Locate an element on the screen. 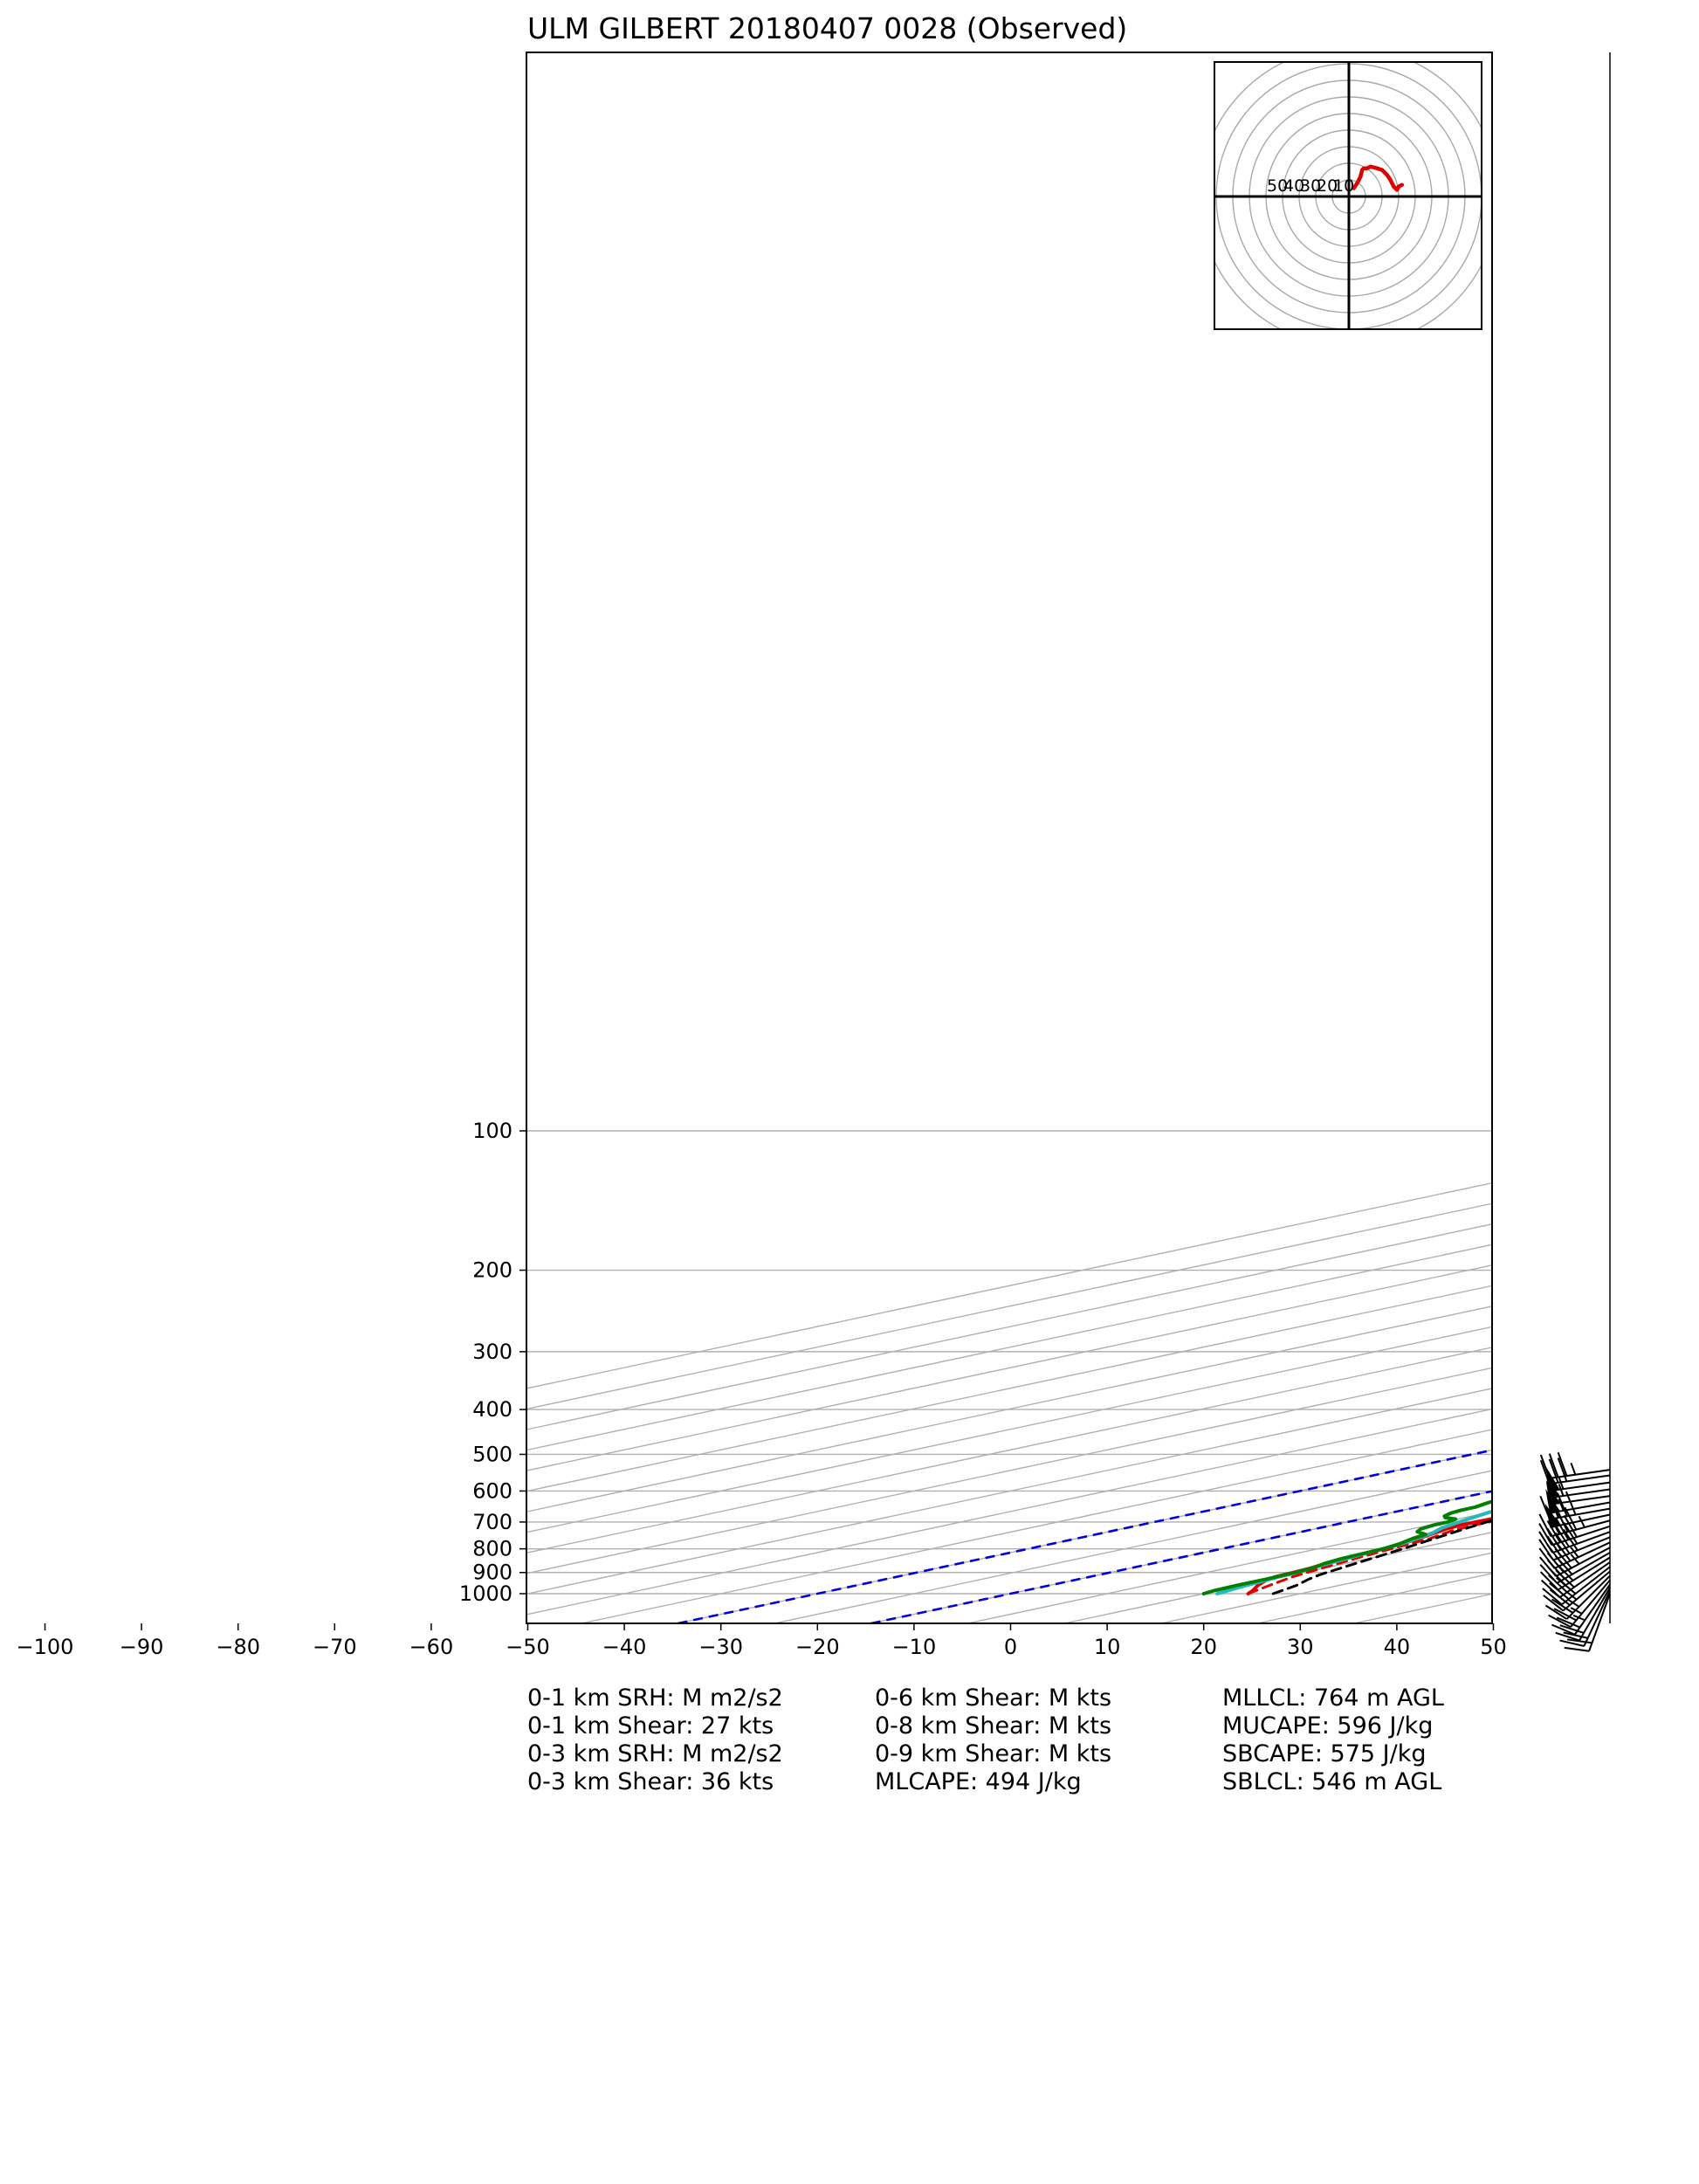  temperature-tick-label: 30 is located at coordinates (1300, 1647).